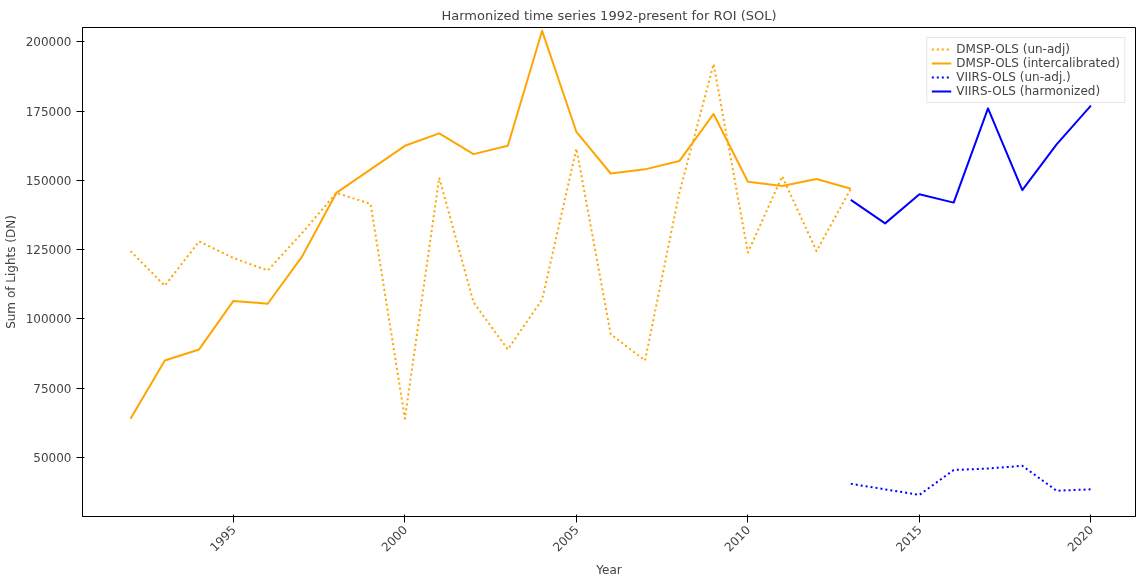  Describe the element at coordinates (1038, 63) in the screenshot. I see `legend-label: DMSP-OLS (intercalibrated)` at that location.